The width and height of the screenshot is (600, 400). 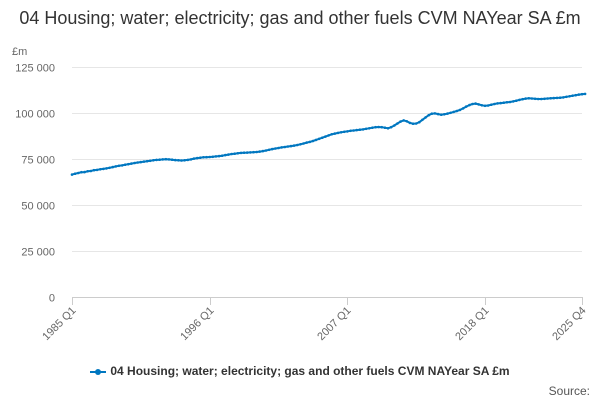 I want to click on x-tick-label: 2025 Q4, so click(x=569, y=324).